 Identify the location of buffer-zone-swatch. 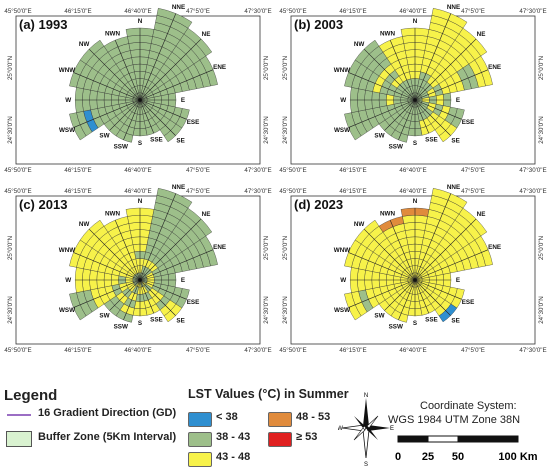
(19, 439).